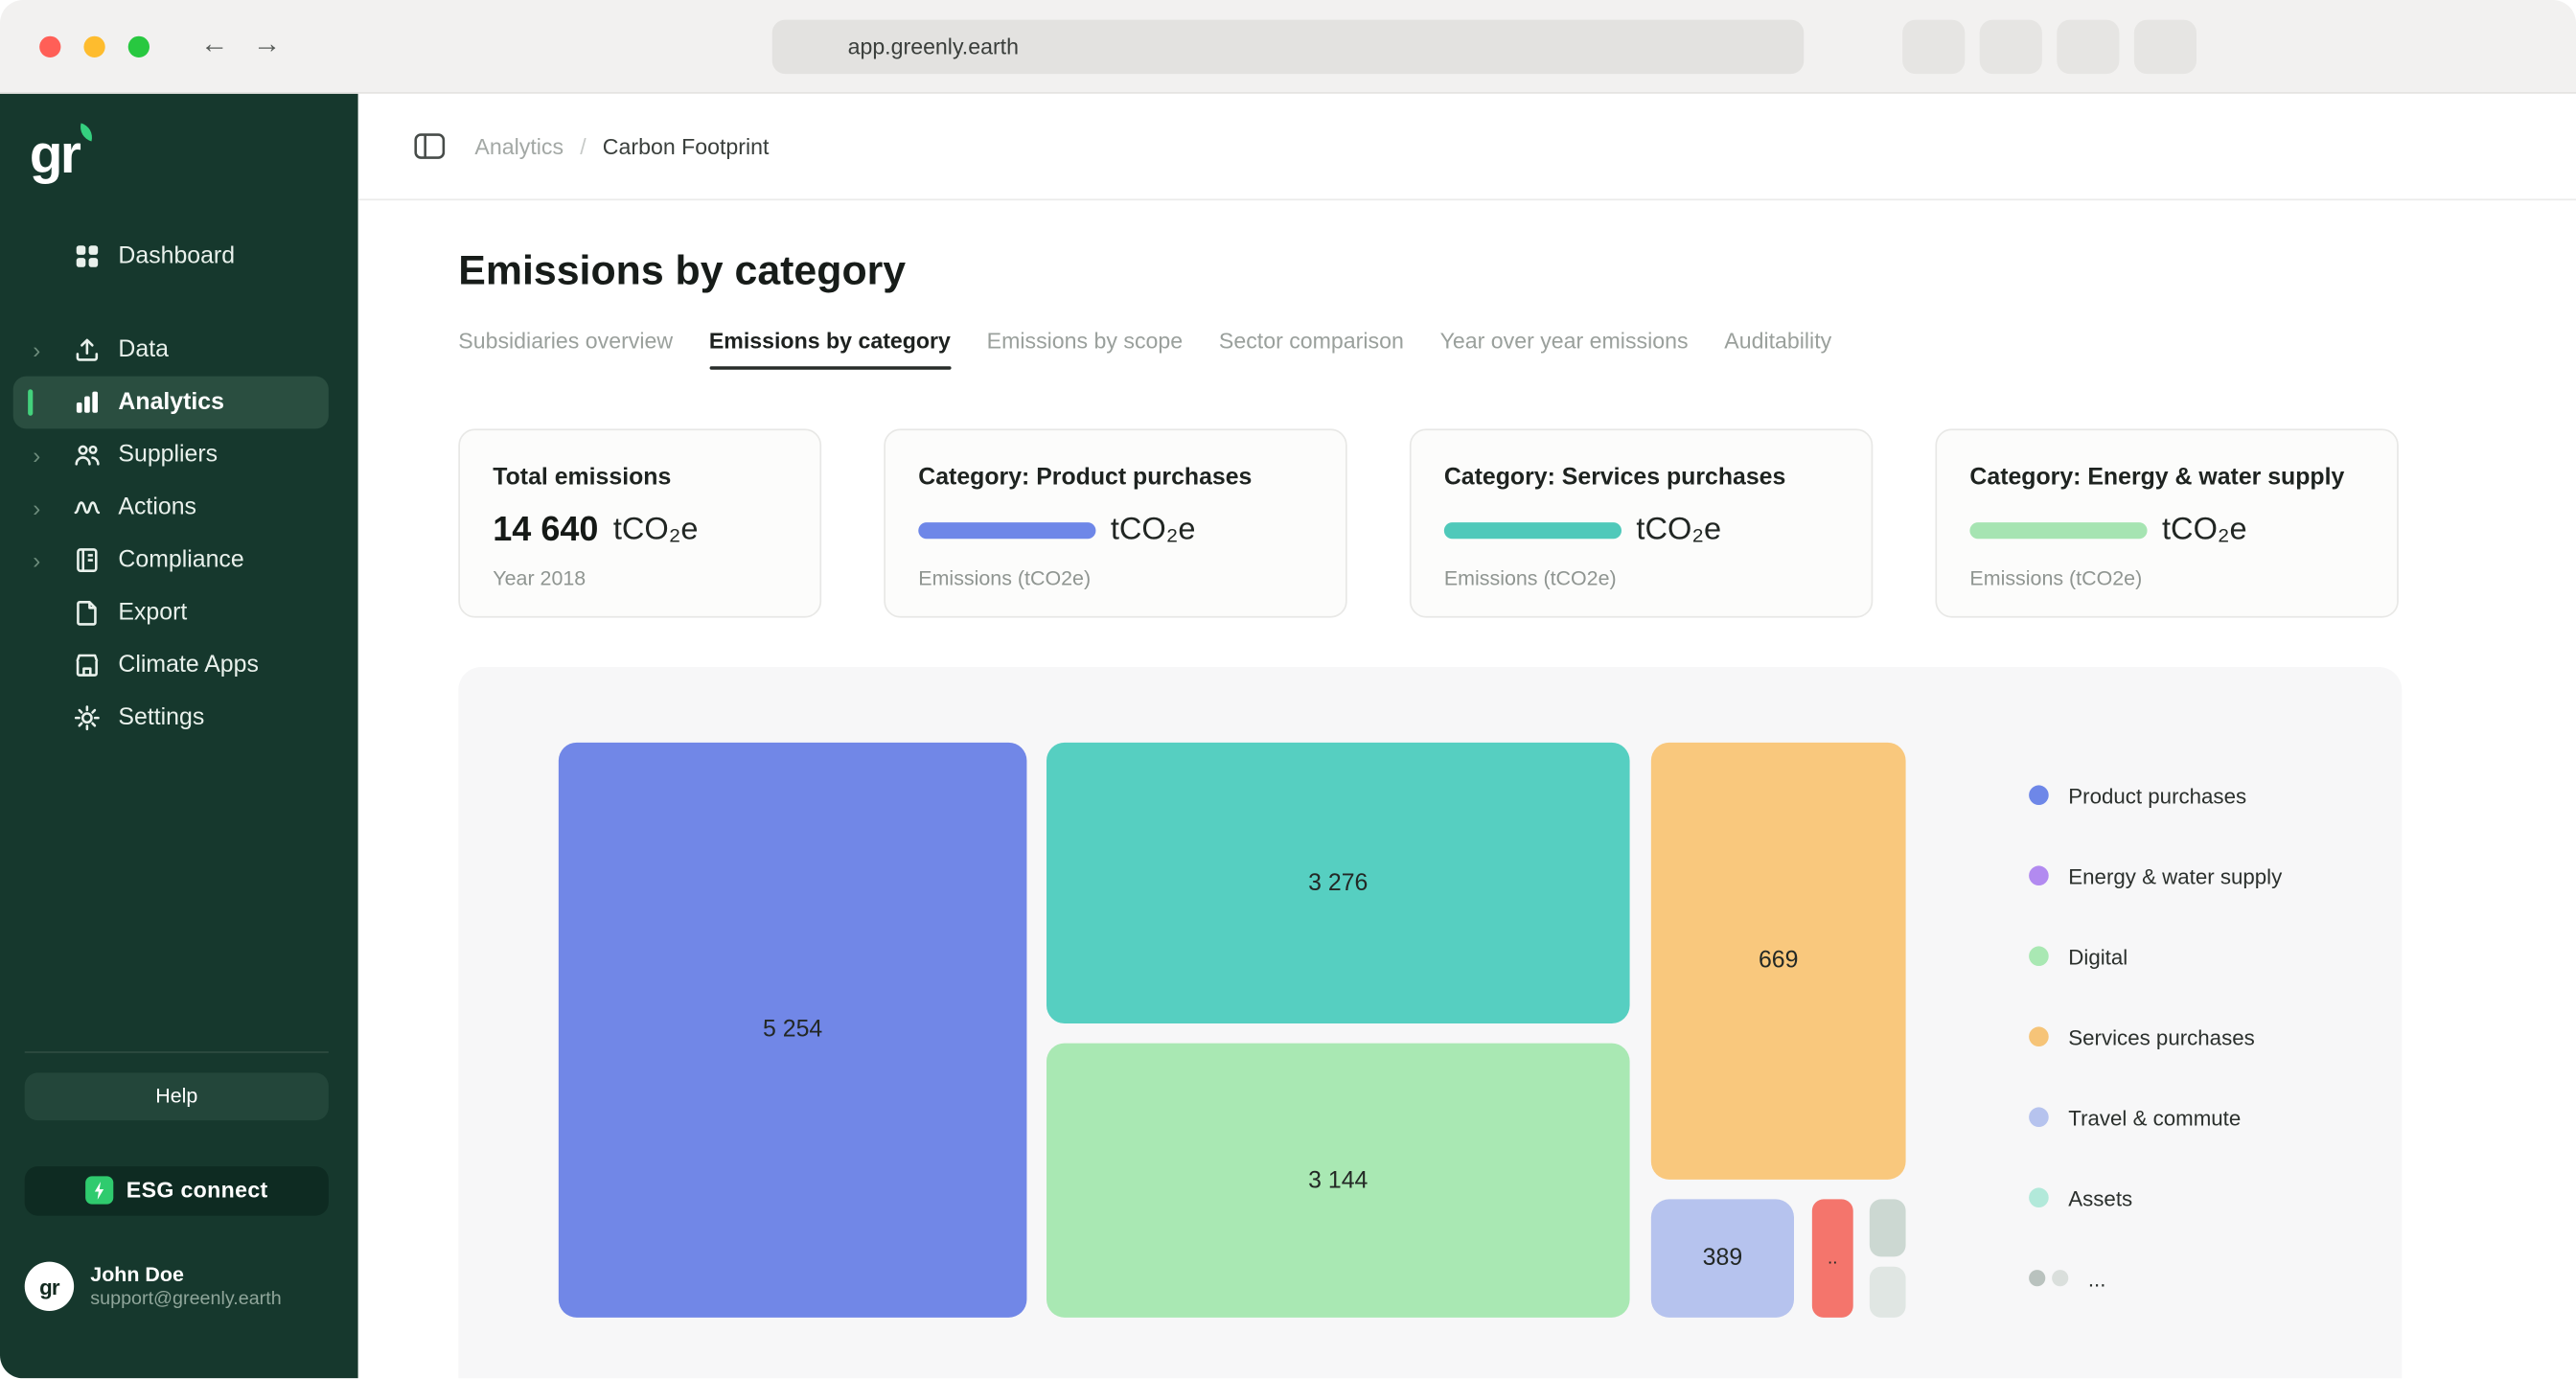 This screenshot has width=2576, height=1379. What do you see at coordinates (171, 454) in the screenshot?
I see `sidebar-item-suppliers: › Suppliers` at bounding box center [171, 454].